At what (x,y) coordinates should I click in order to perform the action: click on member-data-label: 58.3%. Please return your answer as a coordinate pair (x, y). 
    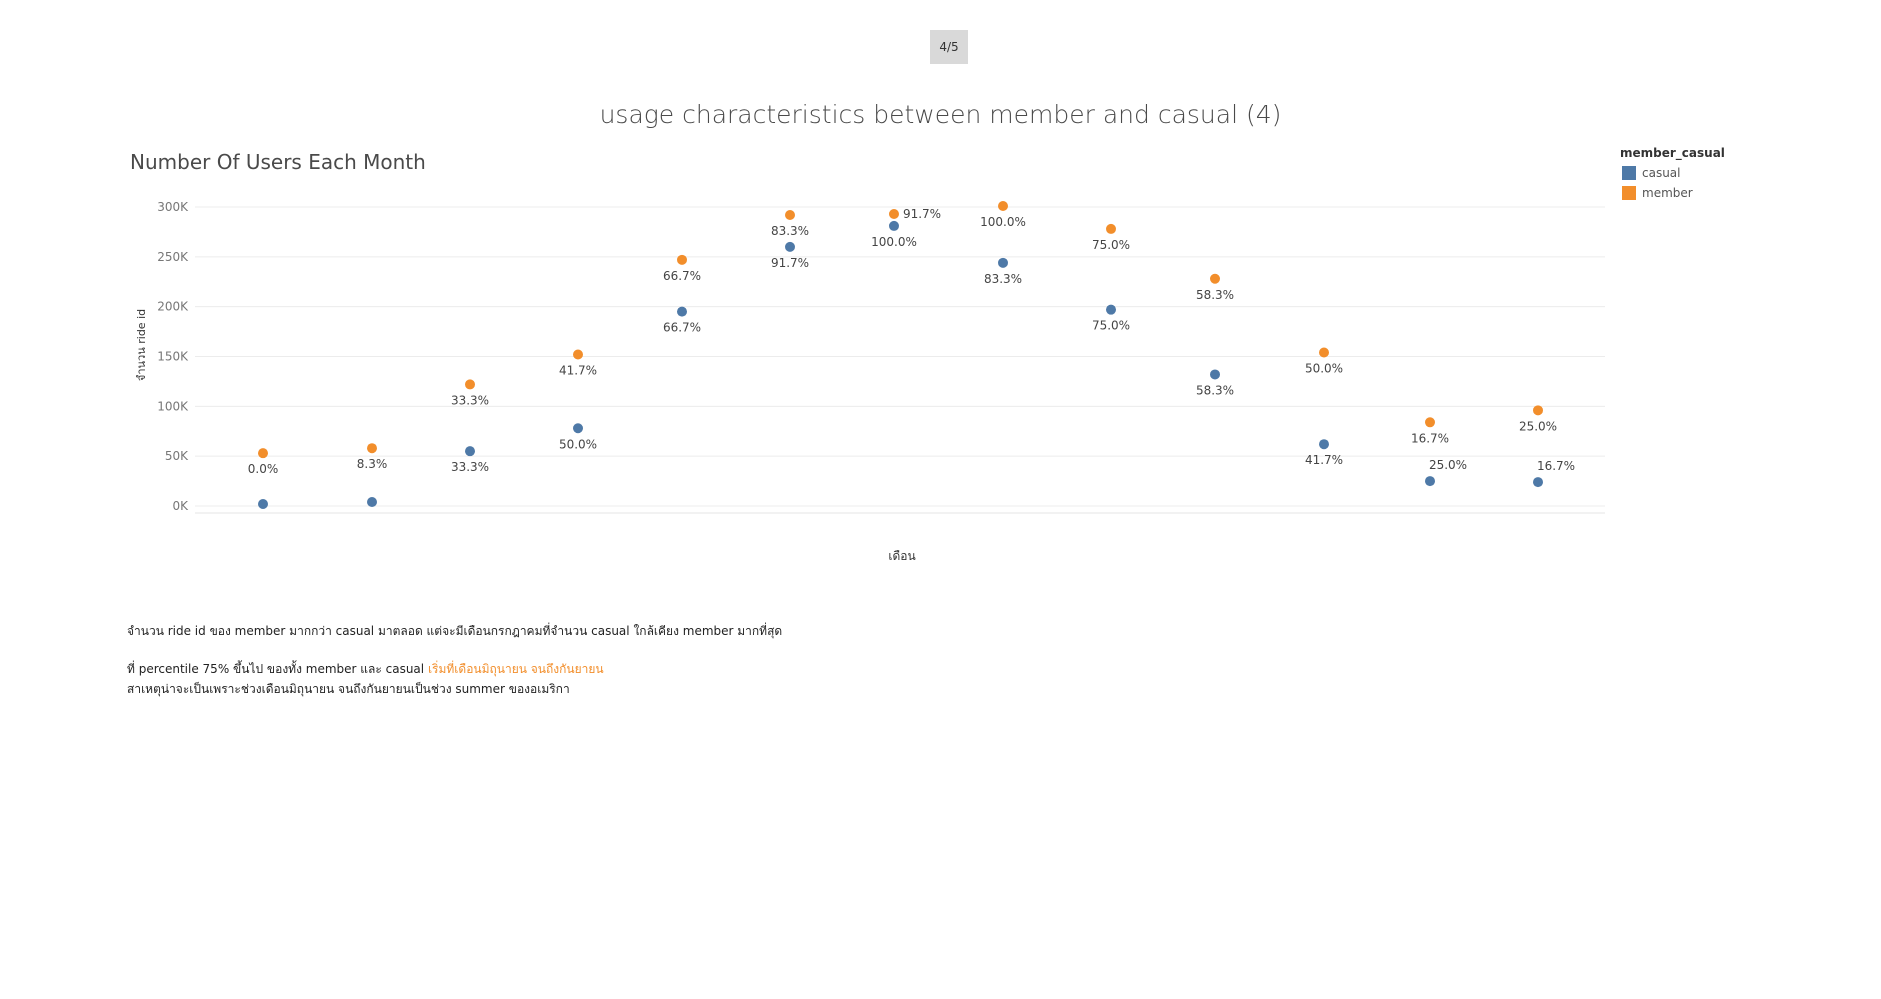
    Looking at the image, I should click on (1215, 295).